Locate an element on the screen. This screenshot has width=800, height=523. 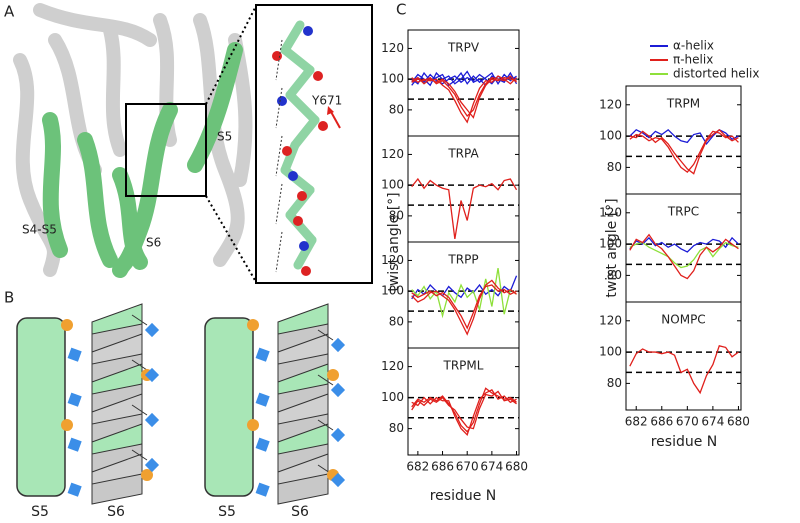
x-axis-label: residue N is located at coordinates (463, 496).